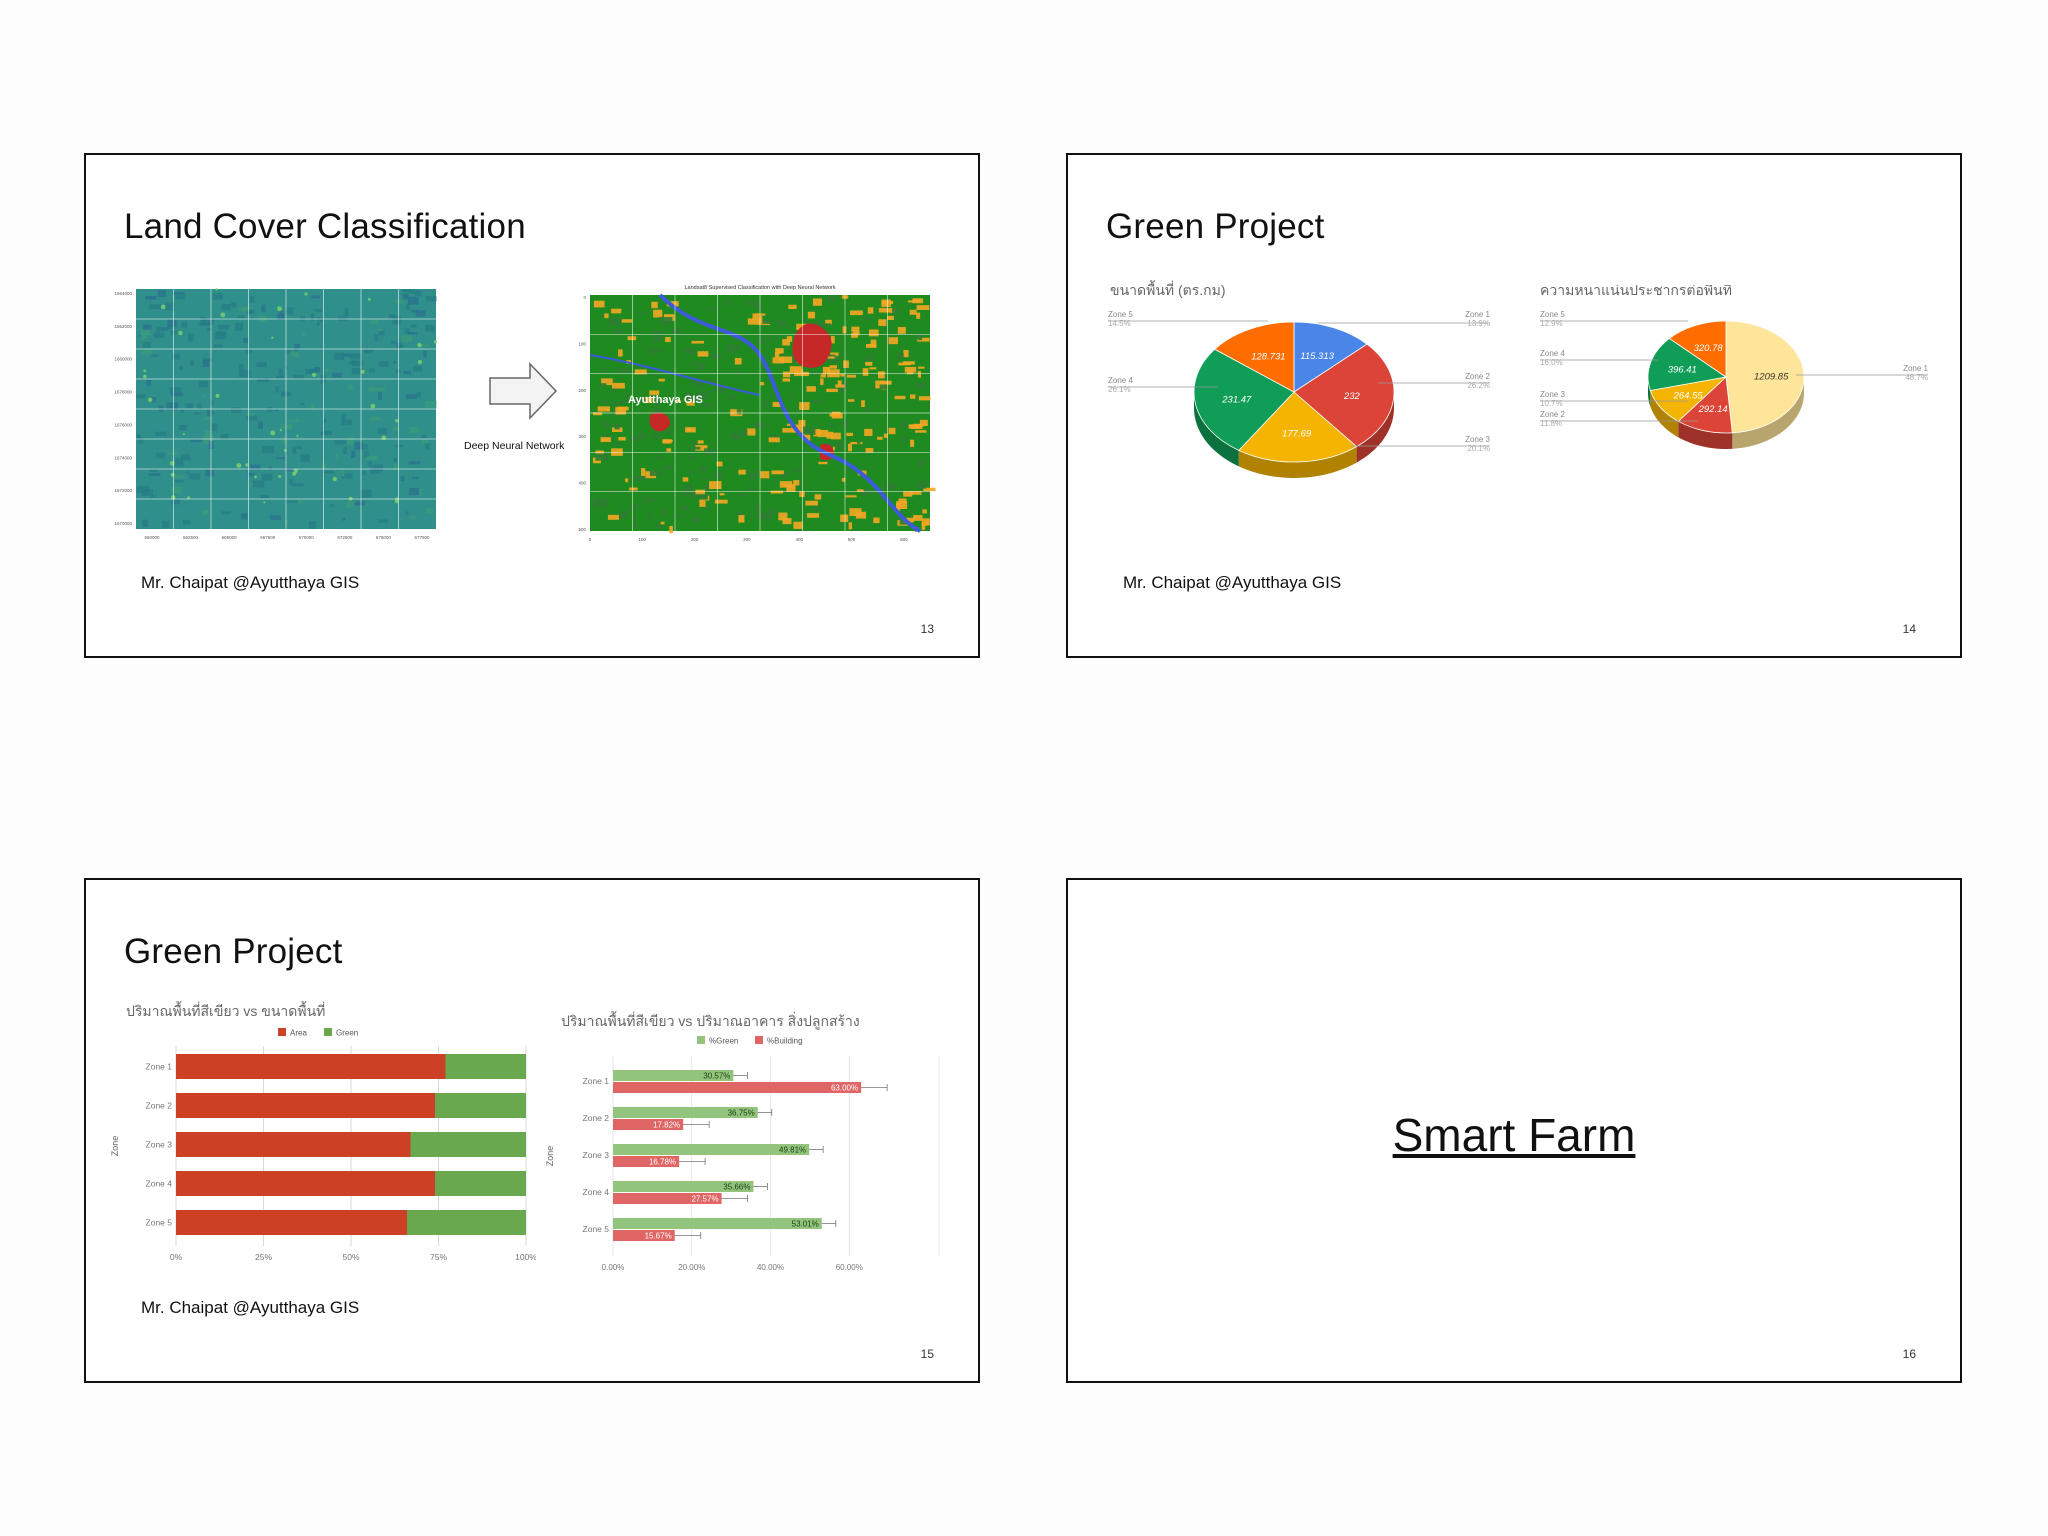 The height and width of the screenshot is (1536, 2048). Describe the element at coordinates (1119, 389) in the screenshot. I see `pie-percent-label: 26.1%` at that location.